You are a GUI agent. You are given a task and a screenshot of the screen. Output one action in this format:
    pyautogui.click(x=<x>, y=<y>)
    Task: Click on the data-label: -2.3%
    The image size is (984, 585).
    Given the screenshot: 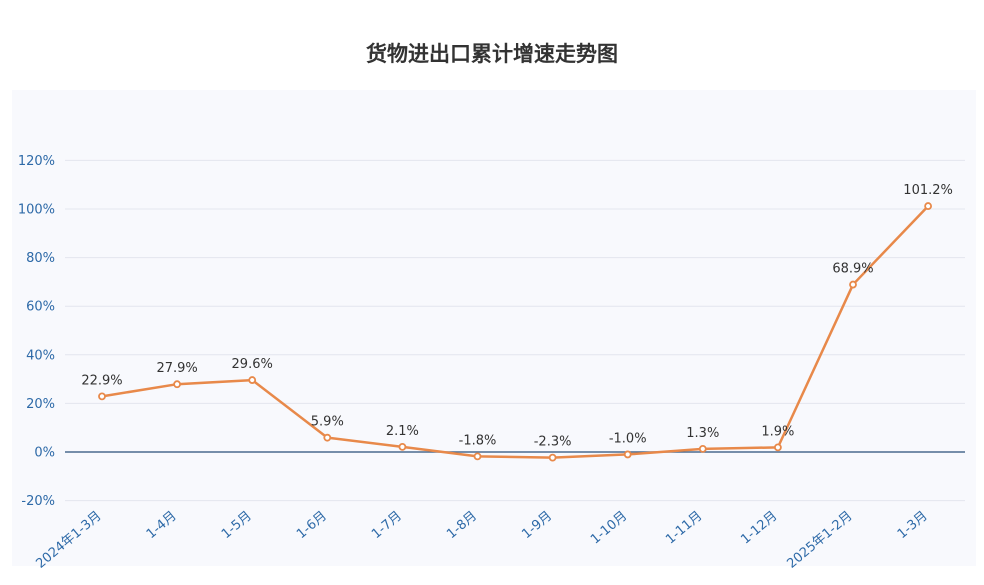 What is the action you would take?
    pyautogui.click(x=553, y=442)
    